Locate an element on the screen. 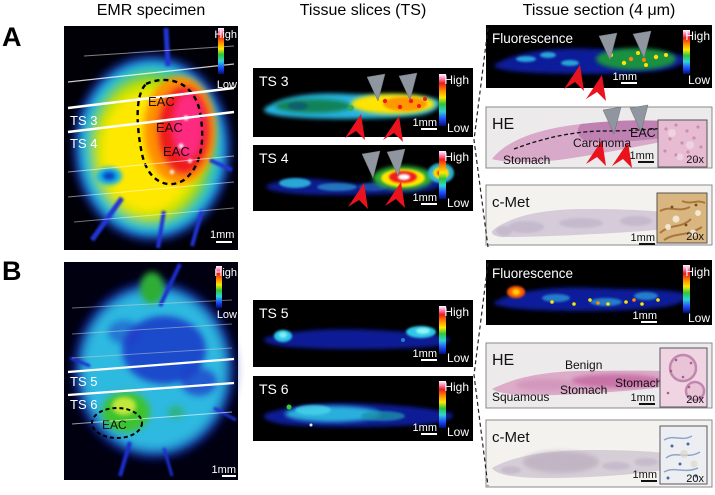 The height and width of the screenshot is (495, 715). tissue-slice-ts4-image: TS 4 High Low 1mm is located at coordinates (363, 178).